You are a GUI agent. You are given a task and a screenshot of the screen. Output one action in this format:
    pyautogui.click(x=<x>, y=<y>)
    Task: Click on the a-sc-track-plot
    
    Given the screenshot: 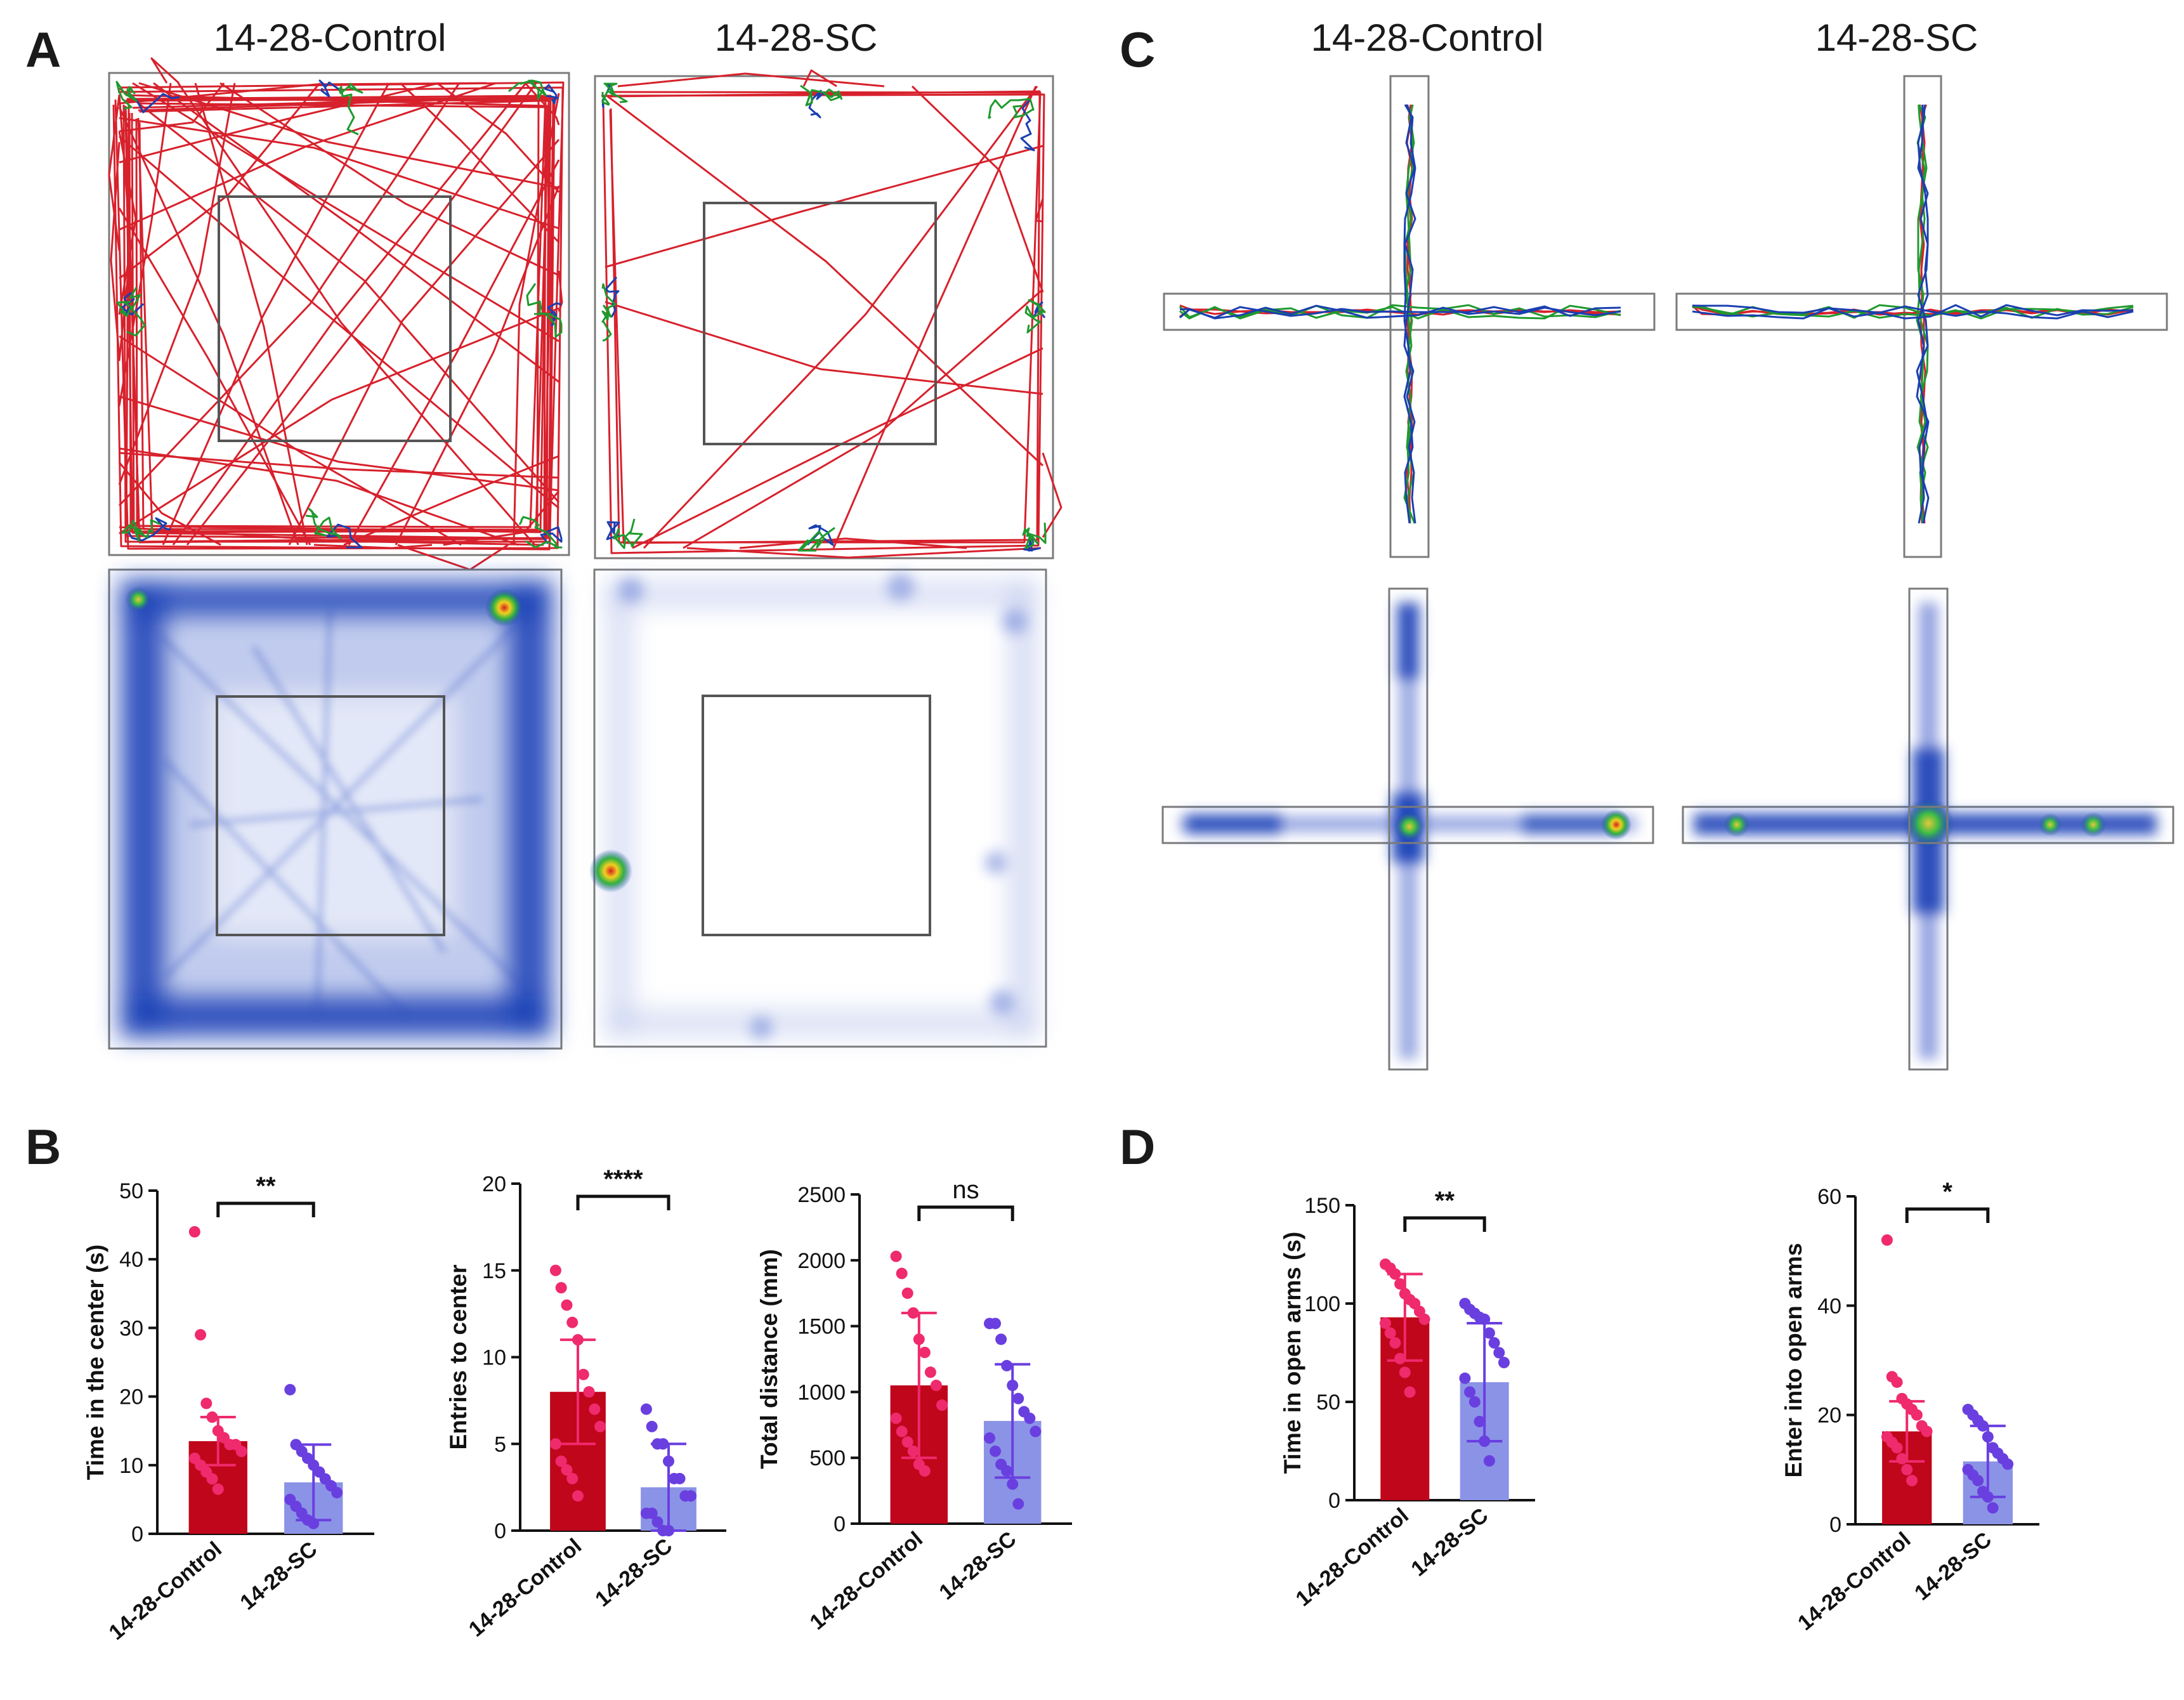 What is the action you would take?
    pyautogui.click(x=828, y=314)
    